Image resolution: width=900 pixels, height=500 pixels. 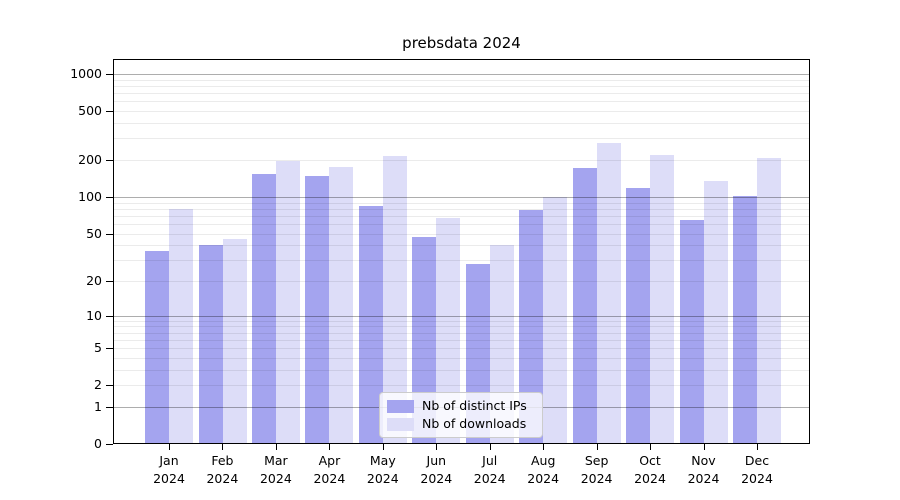 I want to click on y-tick-label: 100, so click(x=90, y=196).